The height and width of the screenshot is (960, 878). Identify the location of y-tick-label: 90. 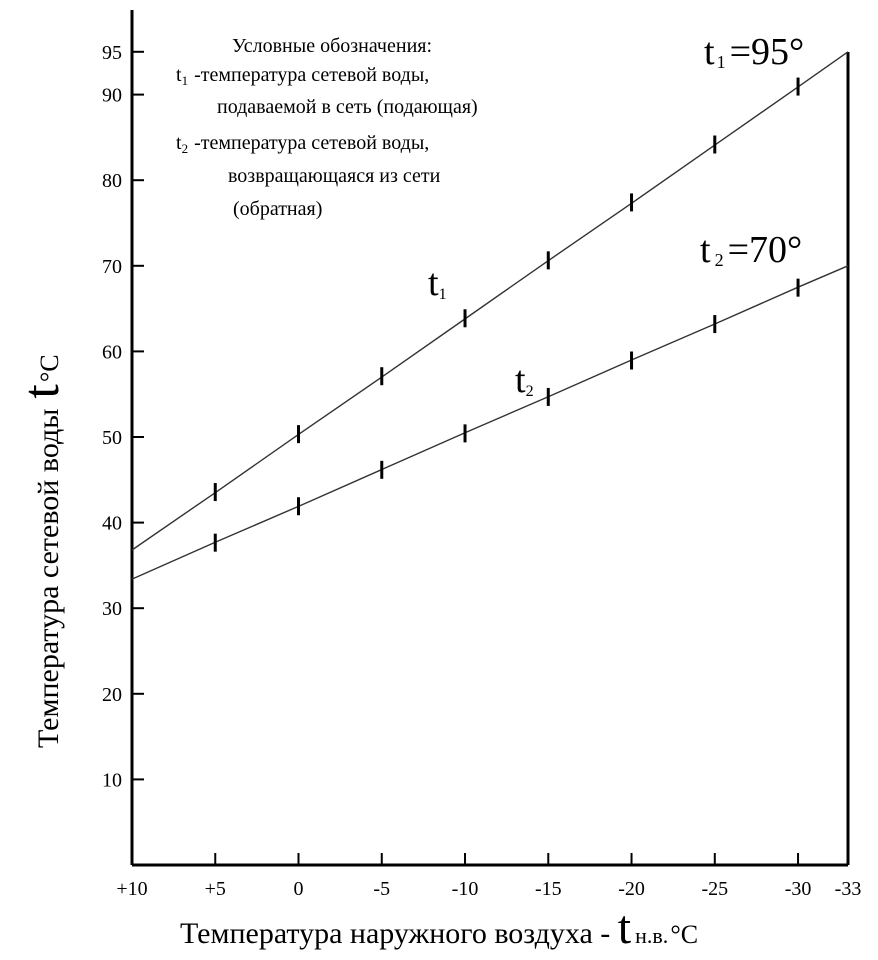
(112, 96).